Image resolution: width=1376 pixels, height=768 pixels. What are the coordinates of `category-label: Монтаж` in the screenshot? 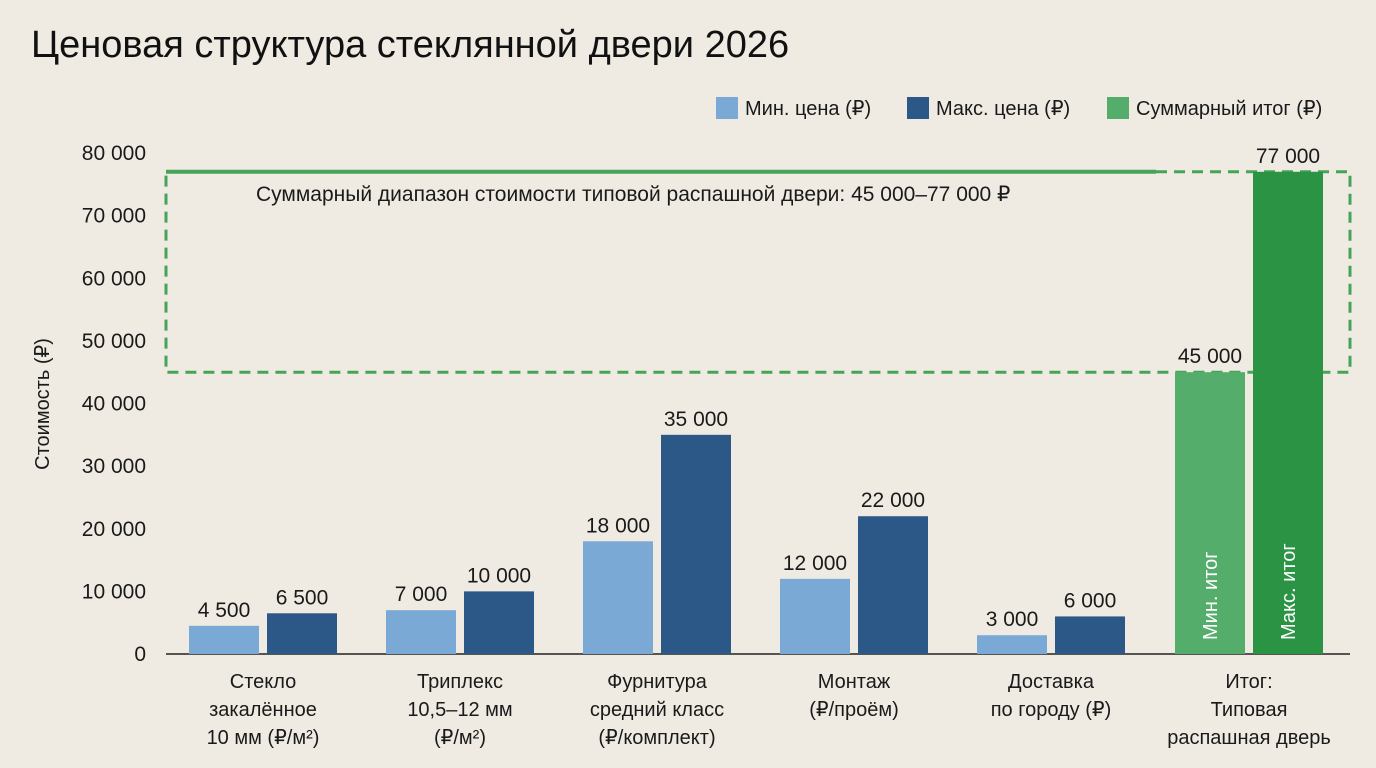 It's located at (854, 682).